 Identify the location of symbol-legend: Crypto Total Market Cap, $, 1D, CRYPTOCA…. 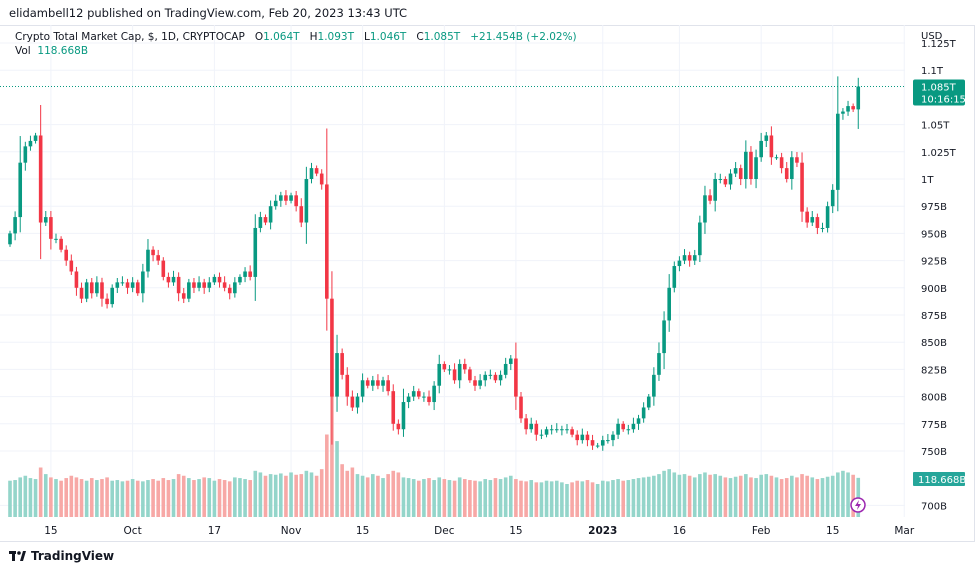
(296, 37).